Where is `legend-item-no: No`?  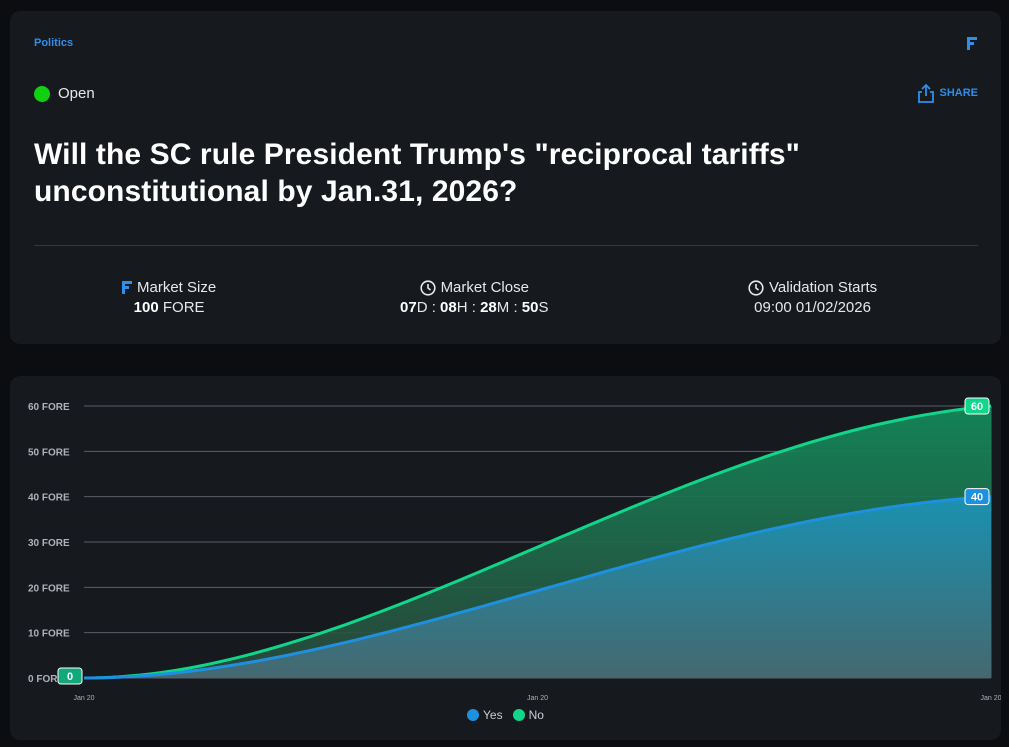 legend-item-no: No is located at coordinates (528, 715).